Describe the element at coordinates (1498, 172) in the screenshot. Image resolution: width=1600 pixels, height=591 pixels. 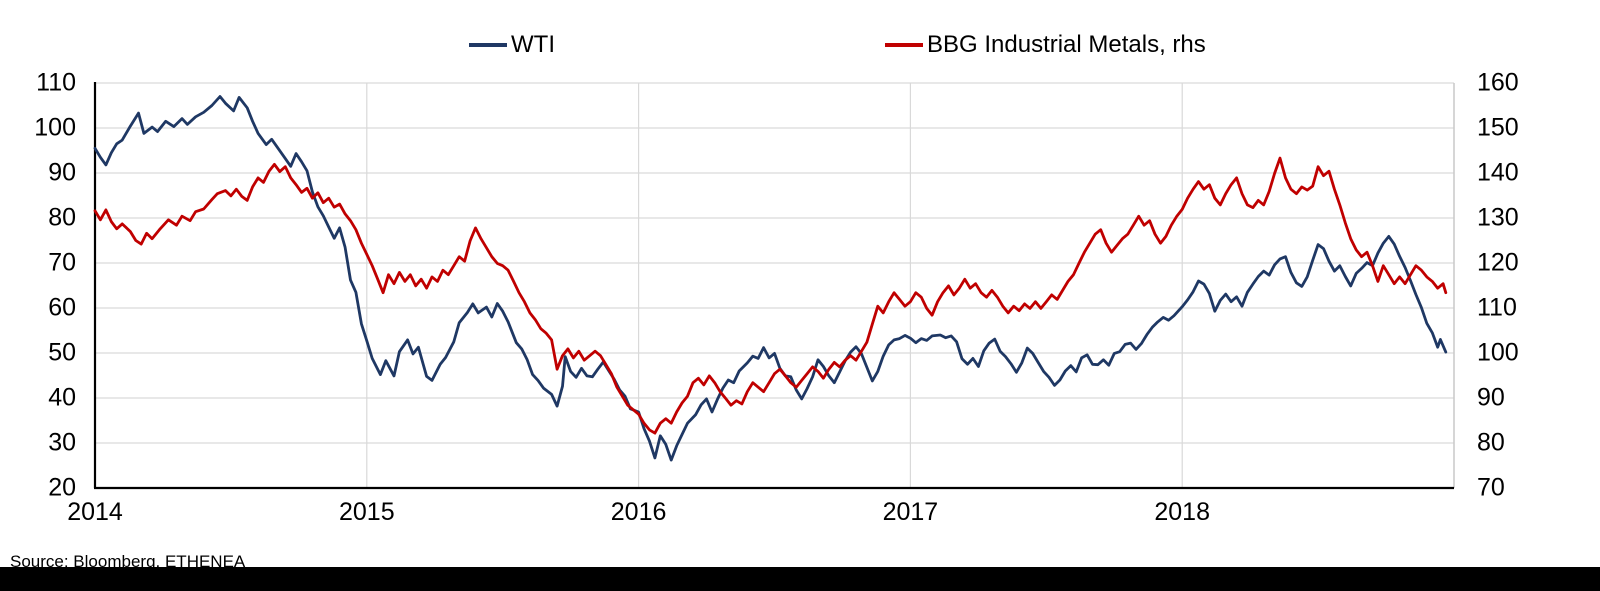
I see `y-axis-tick-label-right: 140` at that location.